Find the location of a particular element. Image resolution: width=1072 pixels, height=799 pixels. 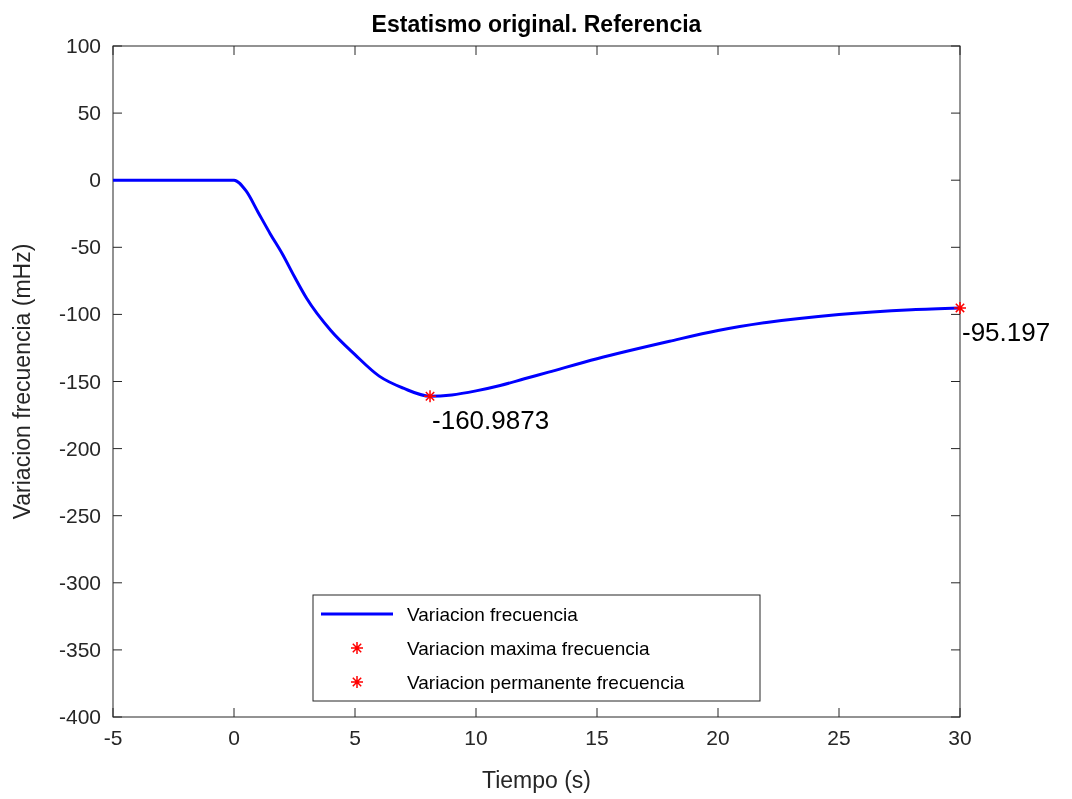

x-tick-label: 0 is located at coordinates (234, 737).